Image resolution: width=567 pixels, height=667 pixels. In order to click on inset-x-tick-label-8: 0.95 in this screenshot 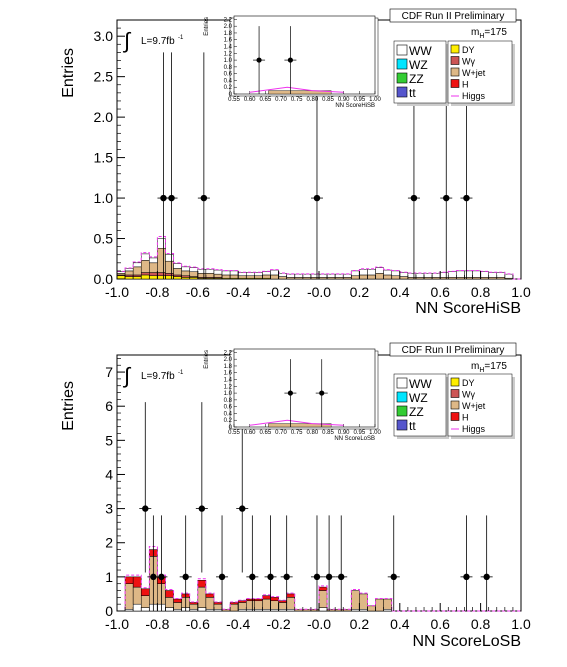, I will do `click(359, 100)`.